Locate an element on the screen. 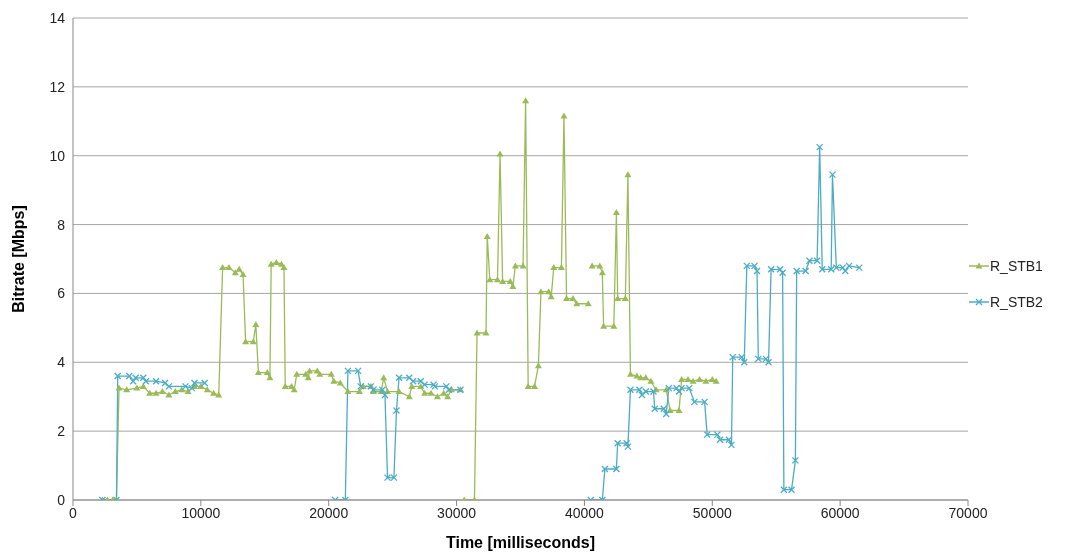  x-tick-label: 40000 is located at coordinates (584, 512).